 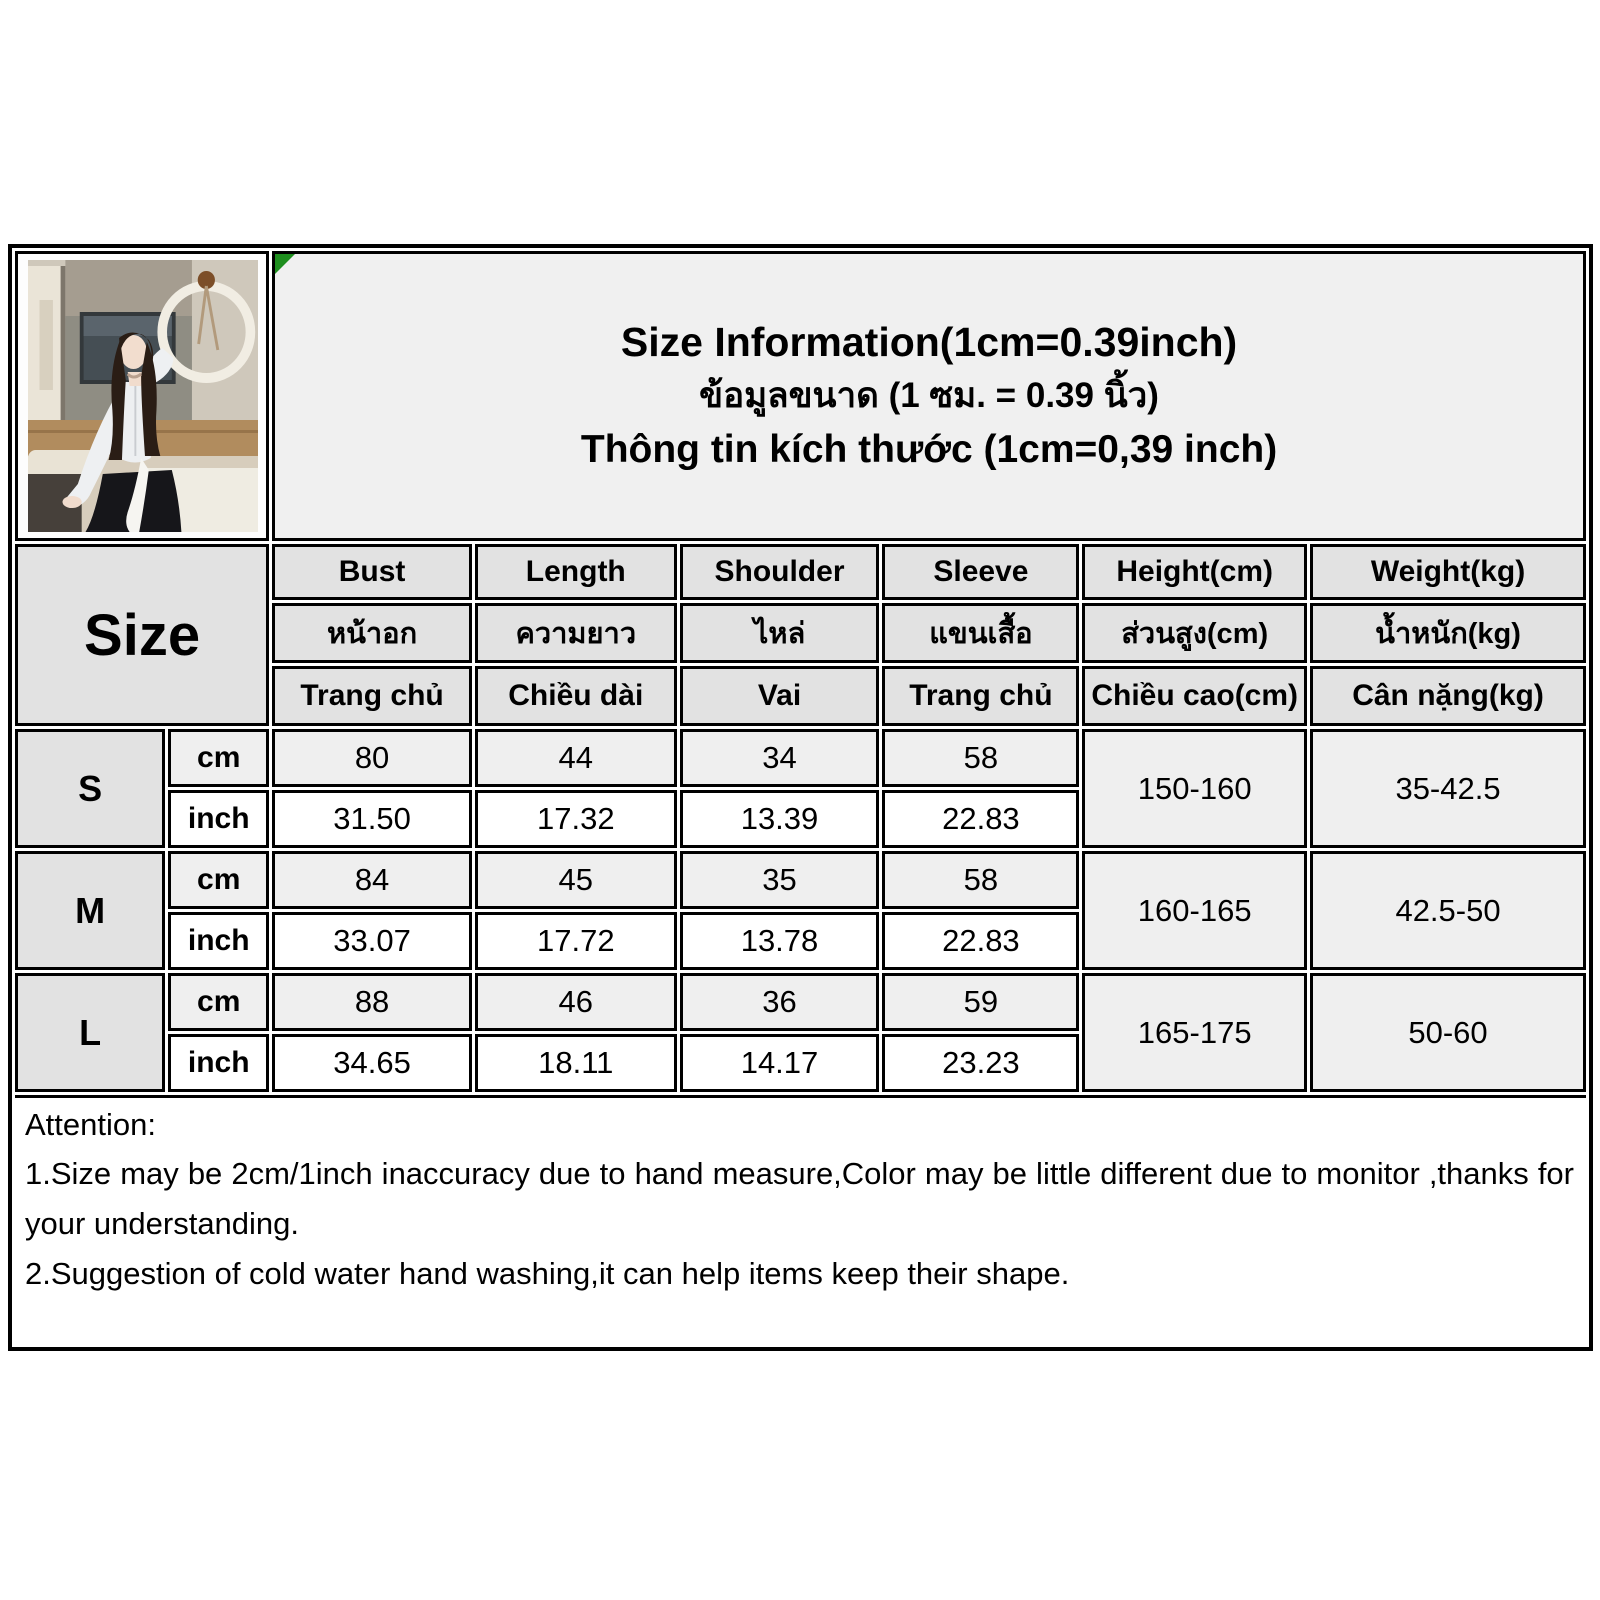 What do you see at coordinates (981, 819) in the screenshot?
I see `cell-s-inch-sleeve: 22.83` at bounding box center [981, 819].